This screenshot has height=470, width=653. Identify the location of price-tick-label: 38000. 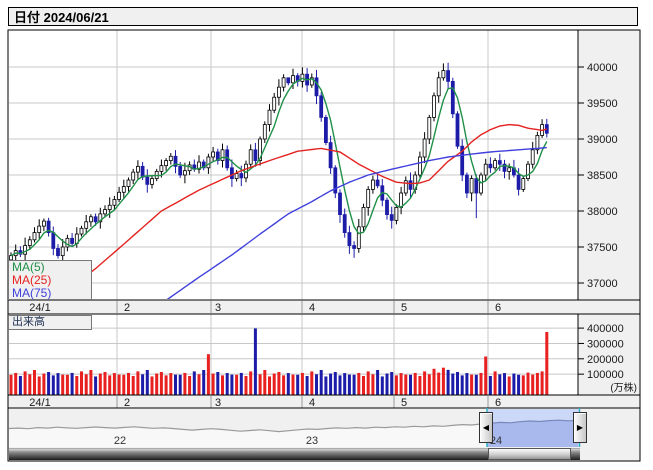
(602, 212).